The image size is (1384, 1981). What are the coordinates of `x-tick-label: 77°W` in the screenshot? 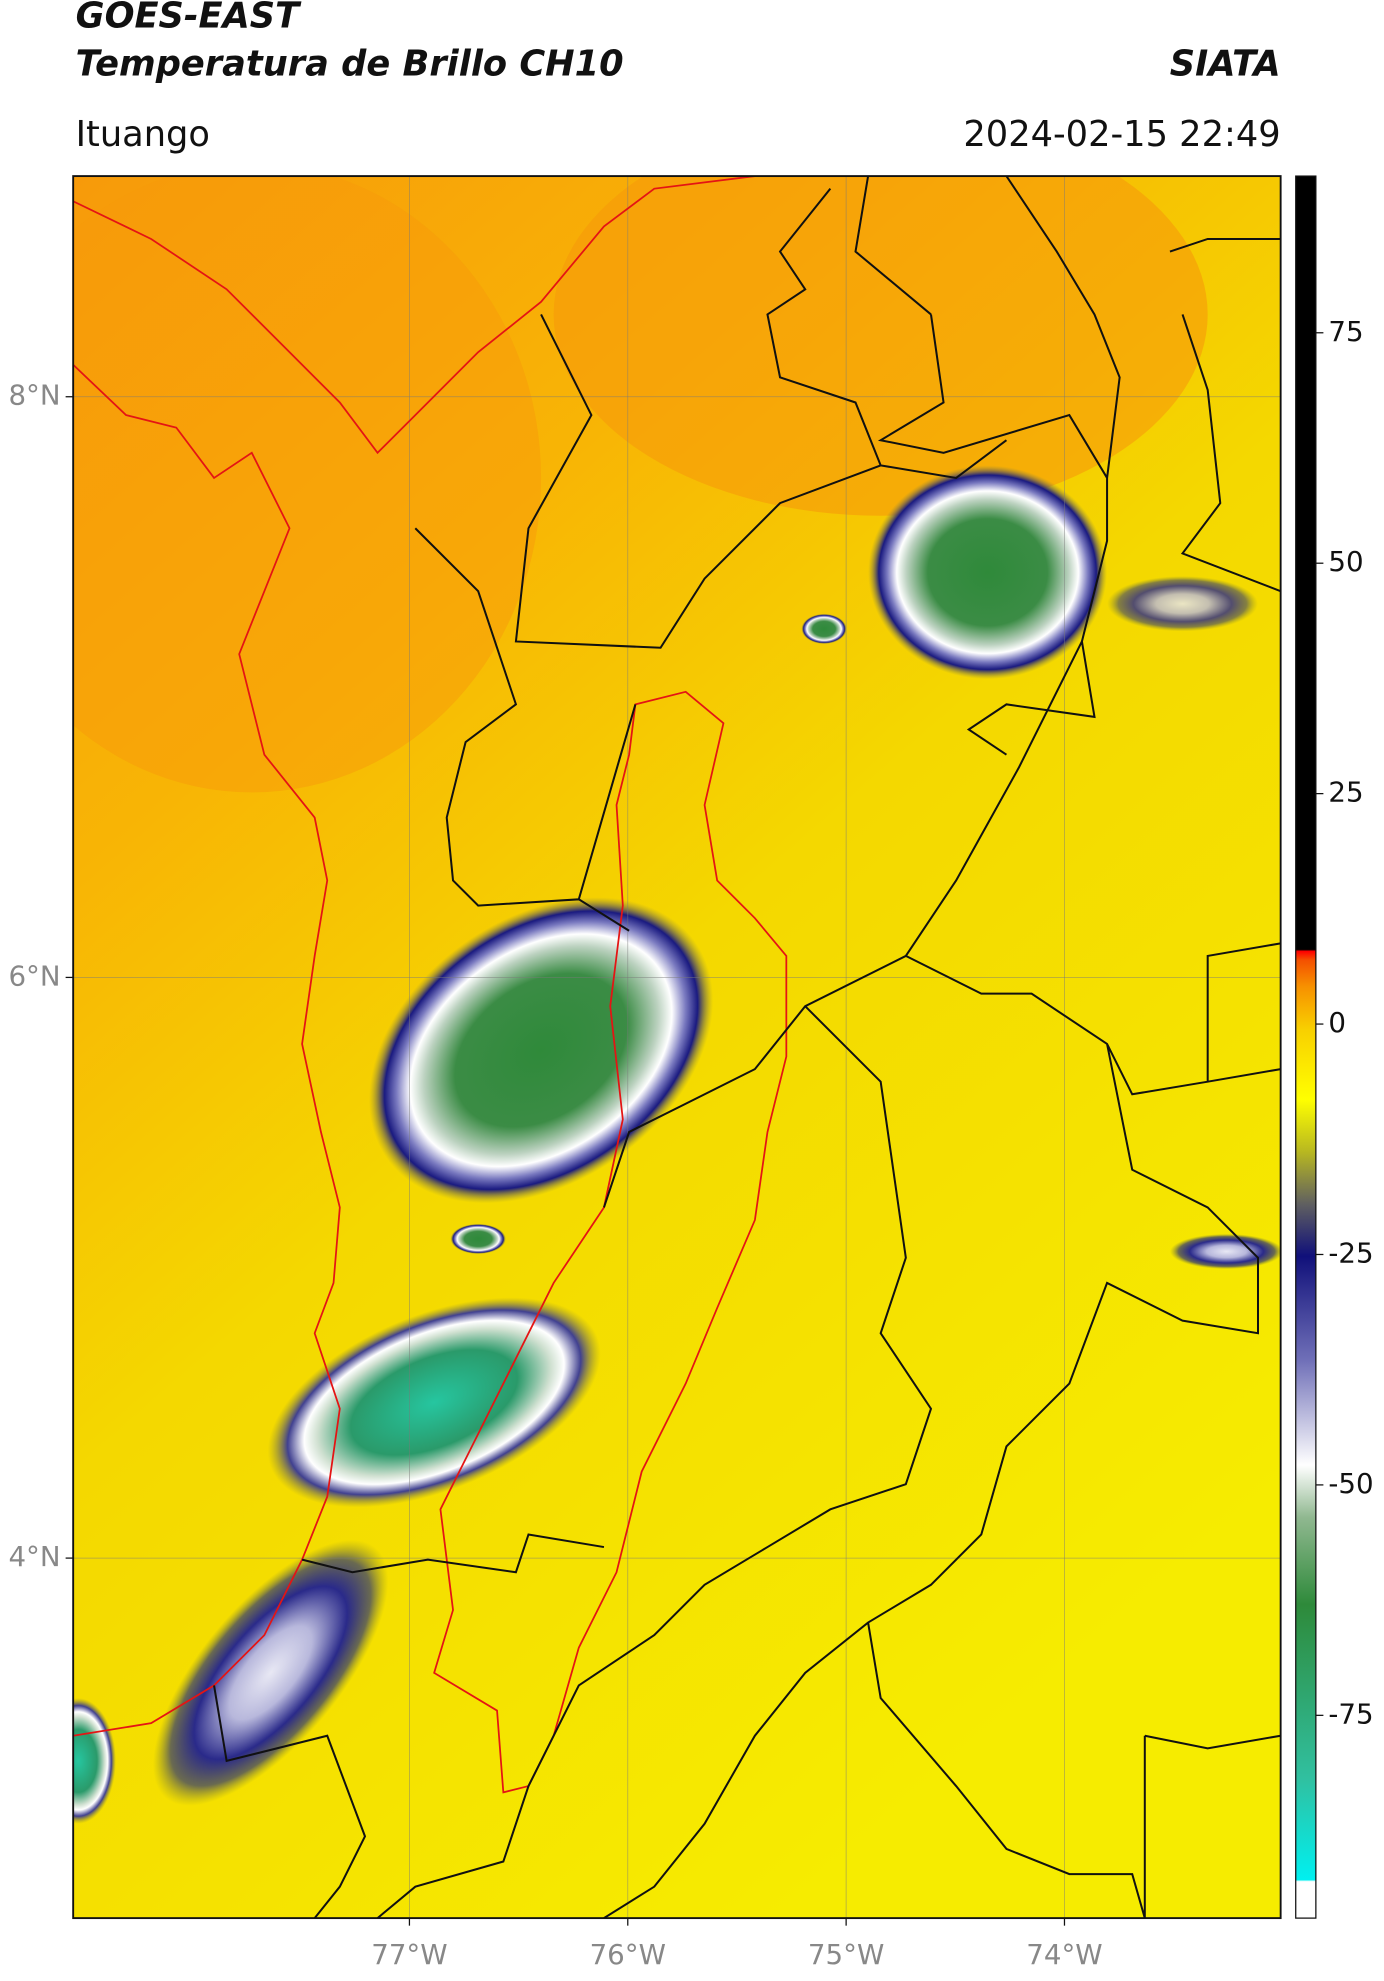 It's located at (409, 1954).